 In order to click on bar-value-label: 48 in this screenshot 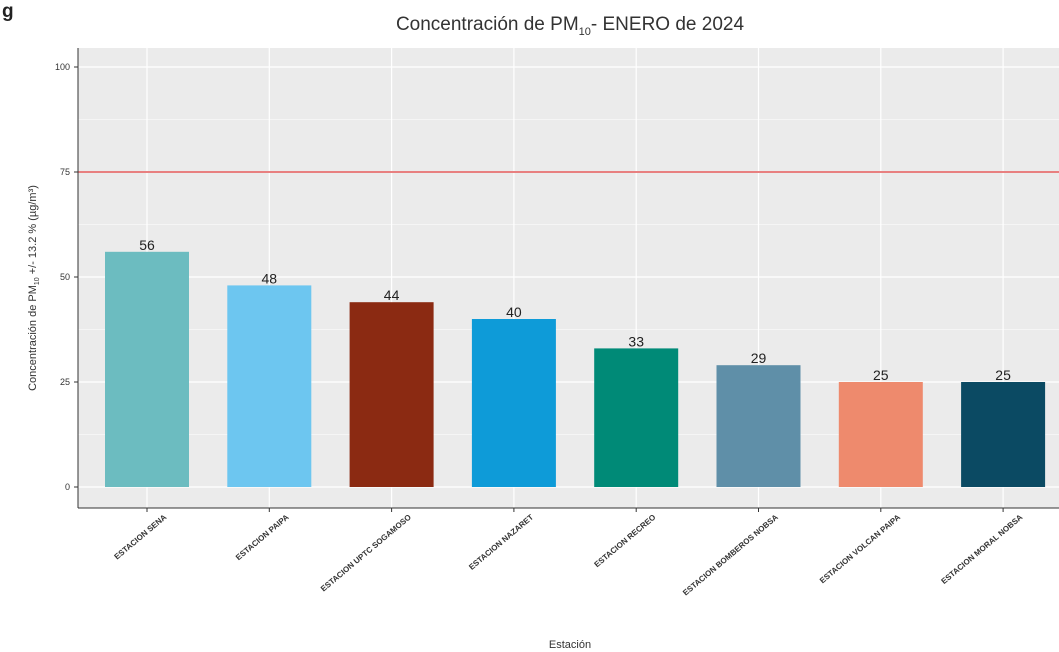, I will do `click(270, 278)`.